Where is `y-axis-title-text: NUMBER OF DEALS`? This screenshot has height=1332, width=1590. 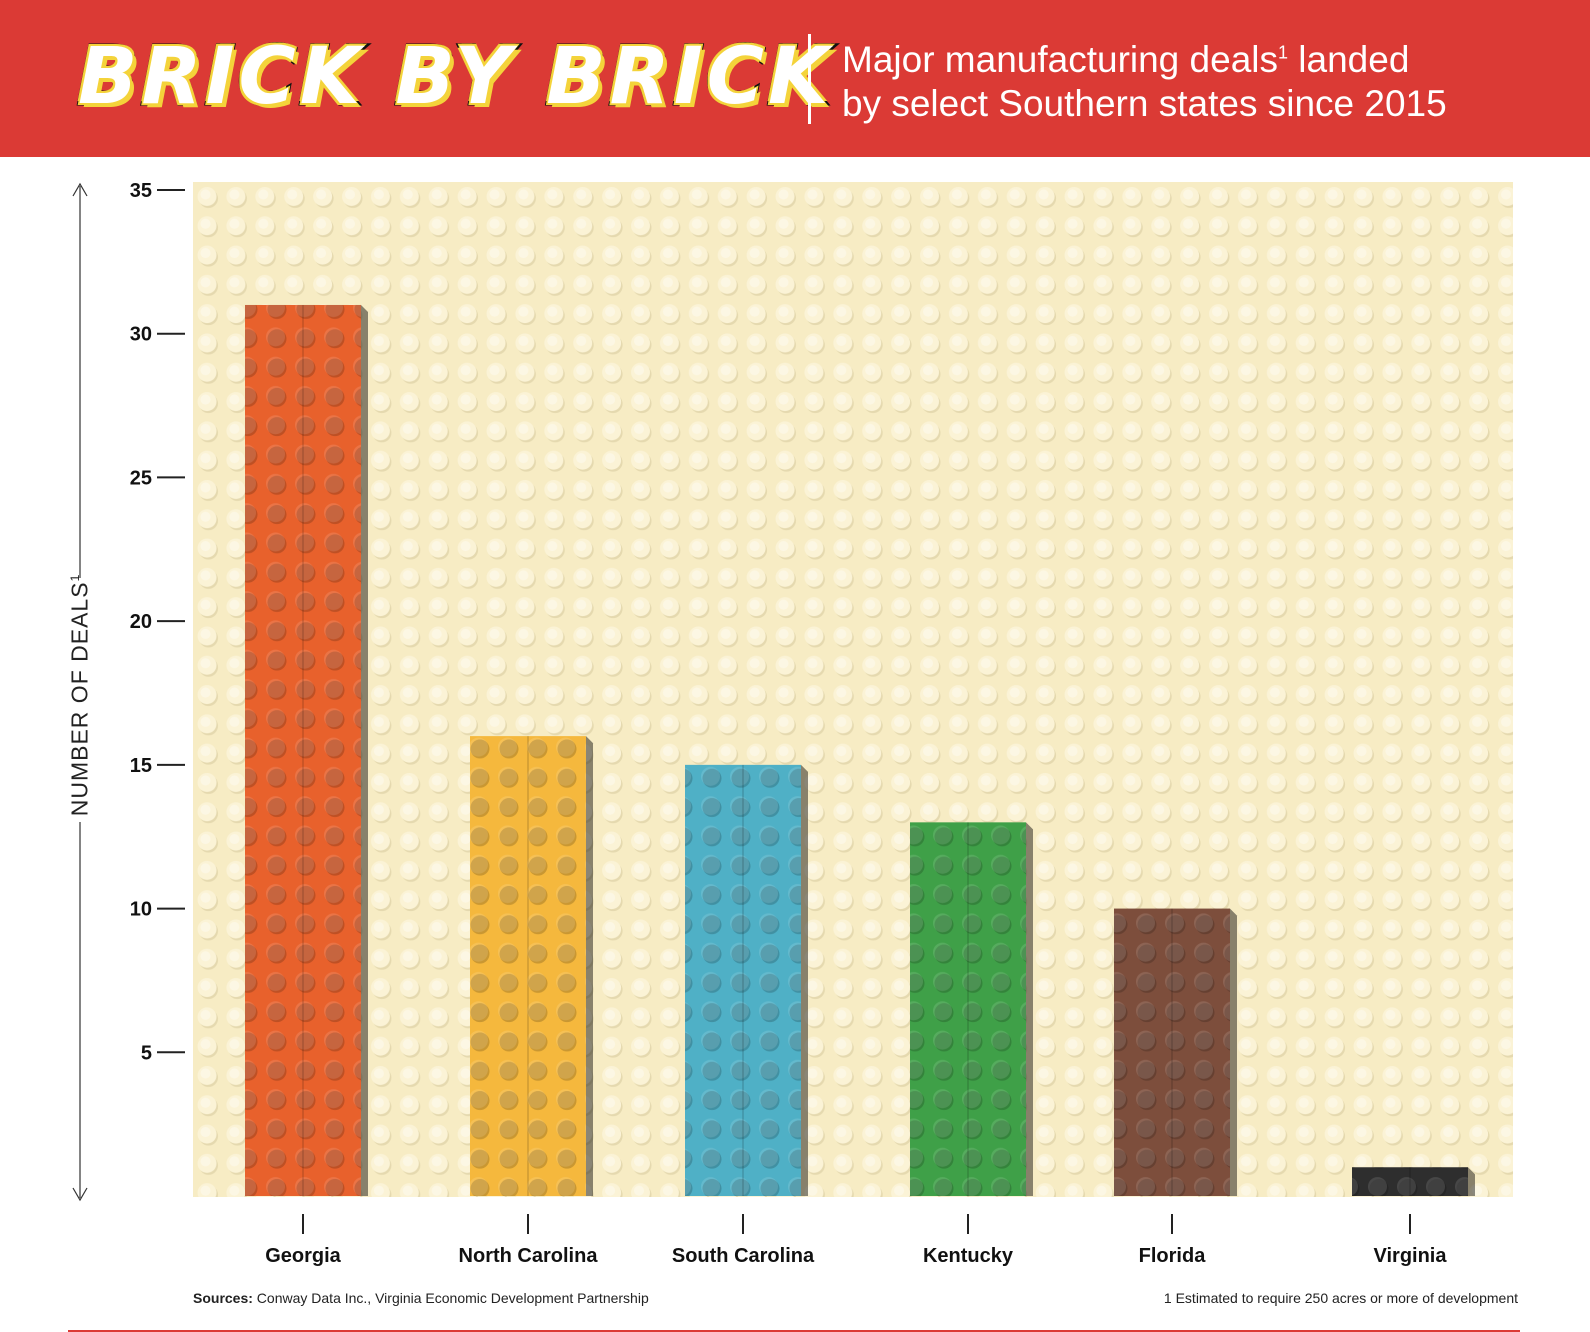 y-axis-title-text: NUMBER OF DEALS is located at coordinates (79, 699).